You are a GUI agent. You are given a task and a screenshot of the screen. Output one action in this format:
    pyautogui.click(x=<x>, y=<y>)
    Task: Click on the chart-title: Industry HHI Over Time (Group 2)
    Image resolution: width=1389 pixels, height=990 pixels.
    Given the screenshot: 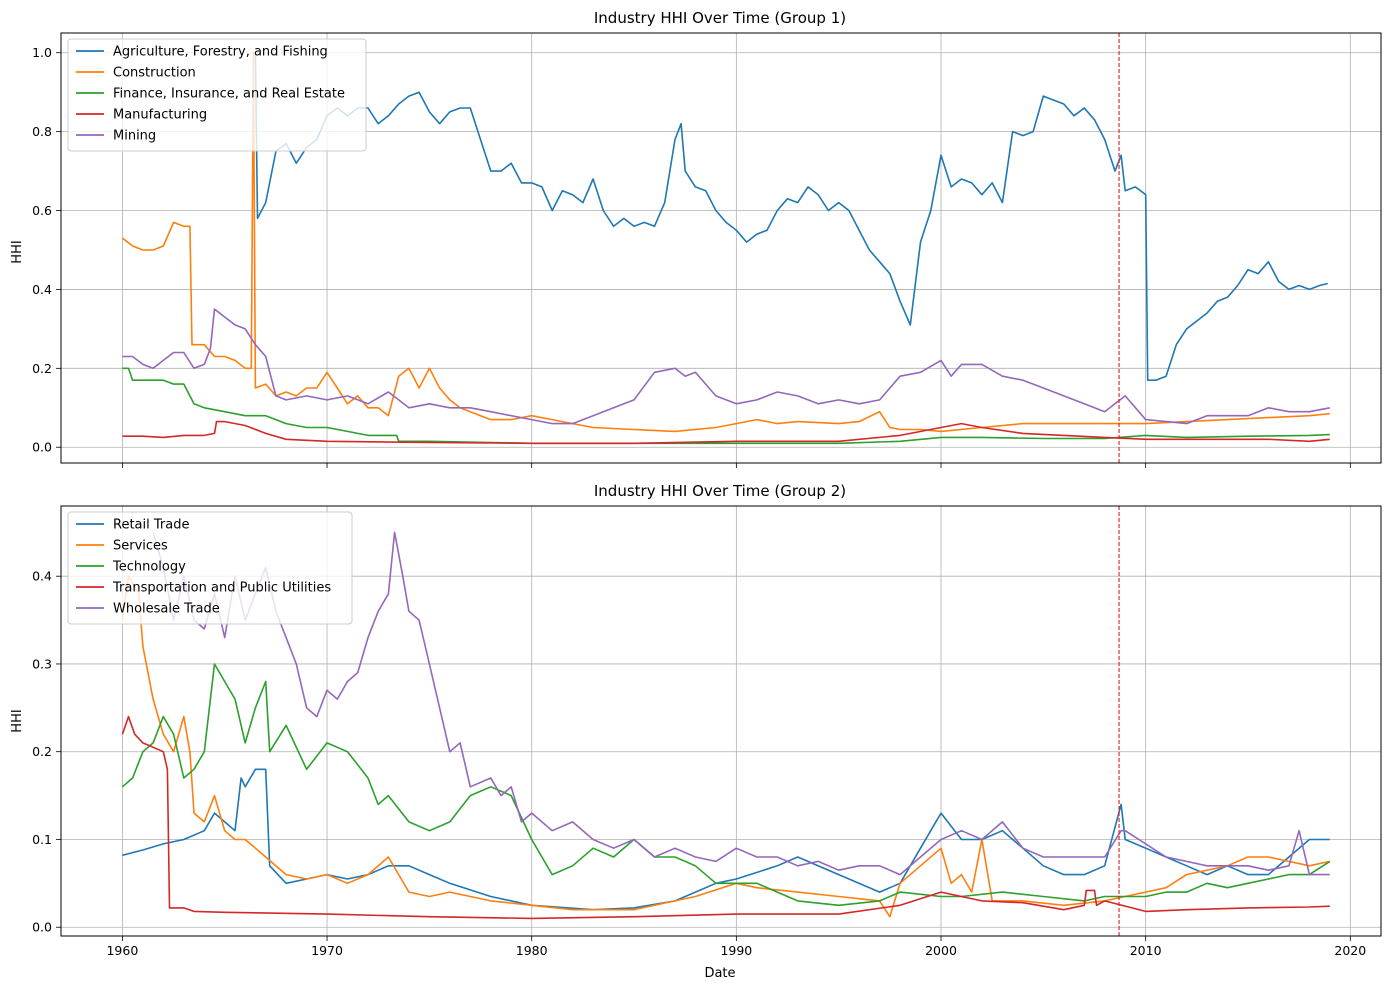 What is the action you would take?
    pyautogui.click(x=720, y=491)
    